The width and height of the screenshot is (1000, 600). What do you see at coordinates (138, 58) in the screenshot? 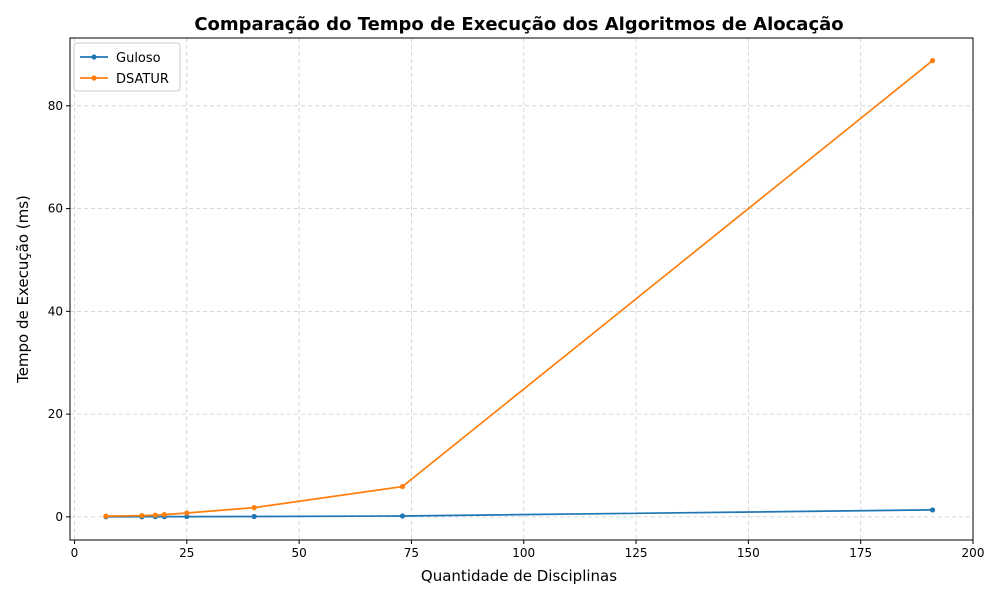
I see `legend-label-guloso: Guloso` at bounding box center [138, 58].